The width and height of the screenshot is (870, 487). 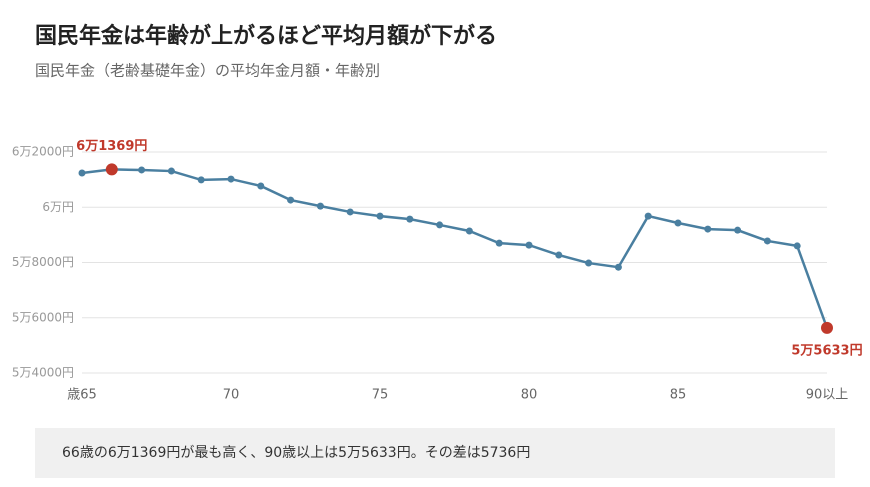 What do you see at coordinates (826, 350) in the screenshot?
I see `value-label: 5万5633円` at bounding box center [826, 350].